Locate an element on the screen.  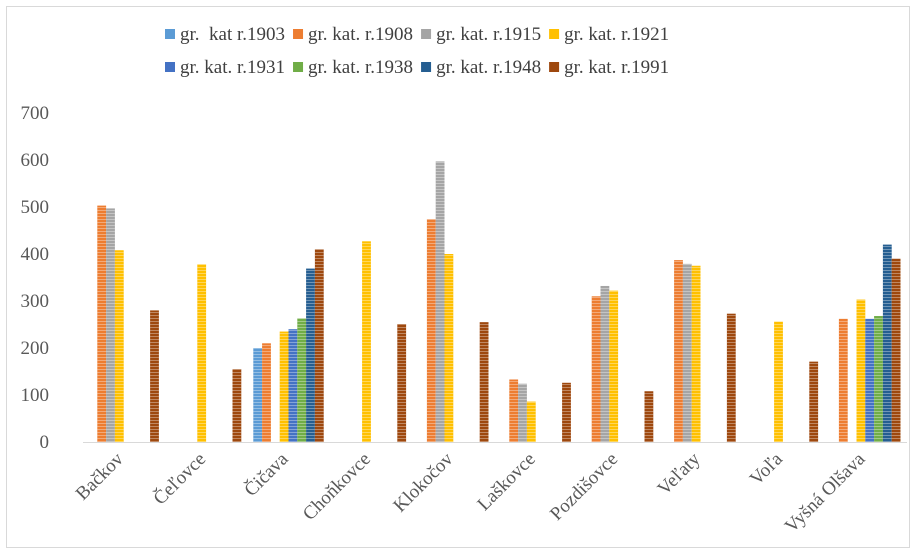
legend-item: gr. kat. r.1948 is located at coordinates (481, 67).